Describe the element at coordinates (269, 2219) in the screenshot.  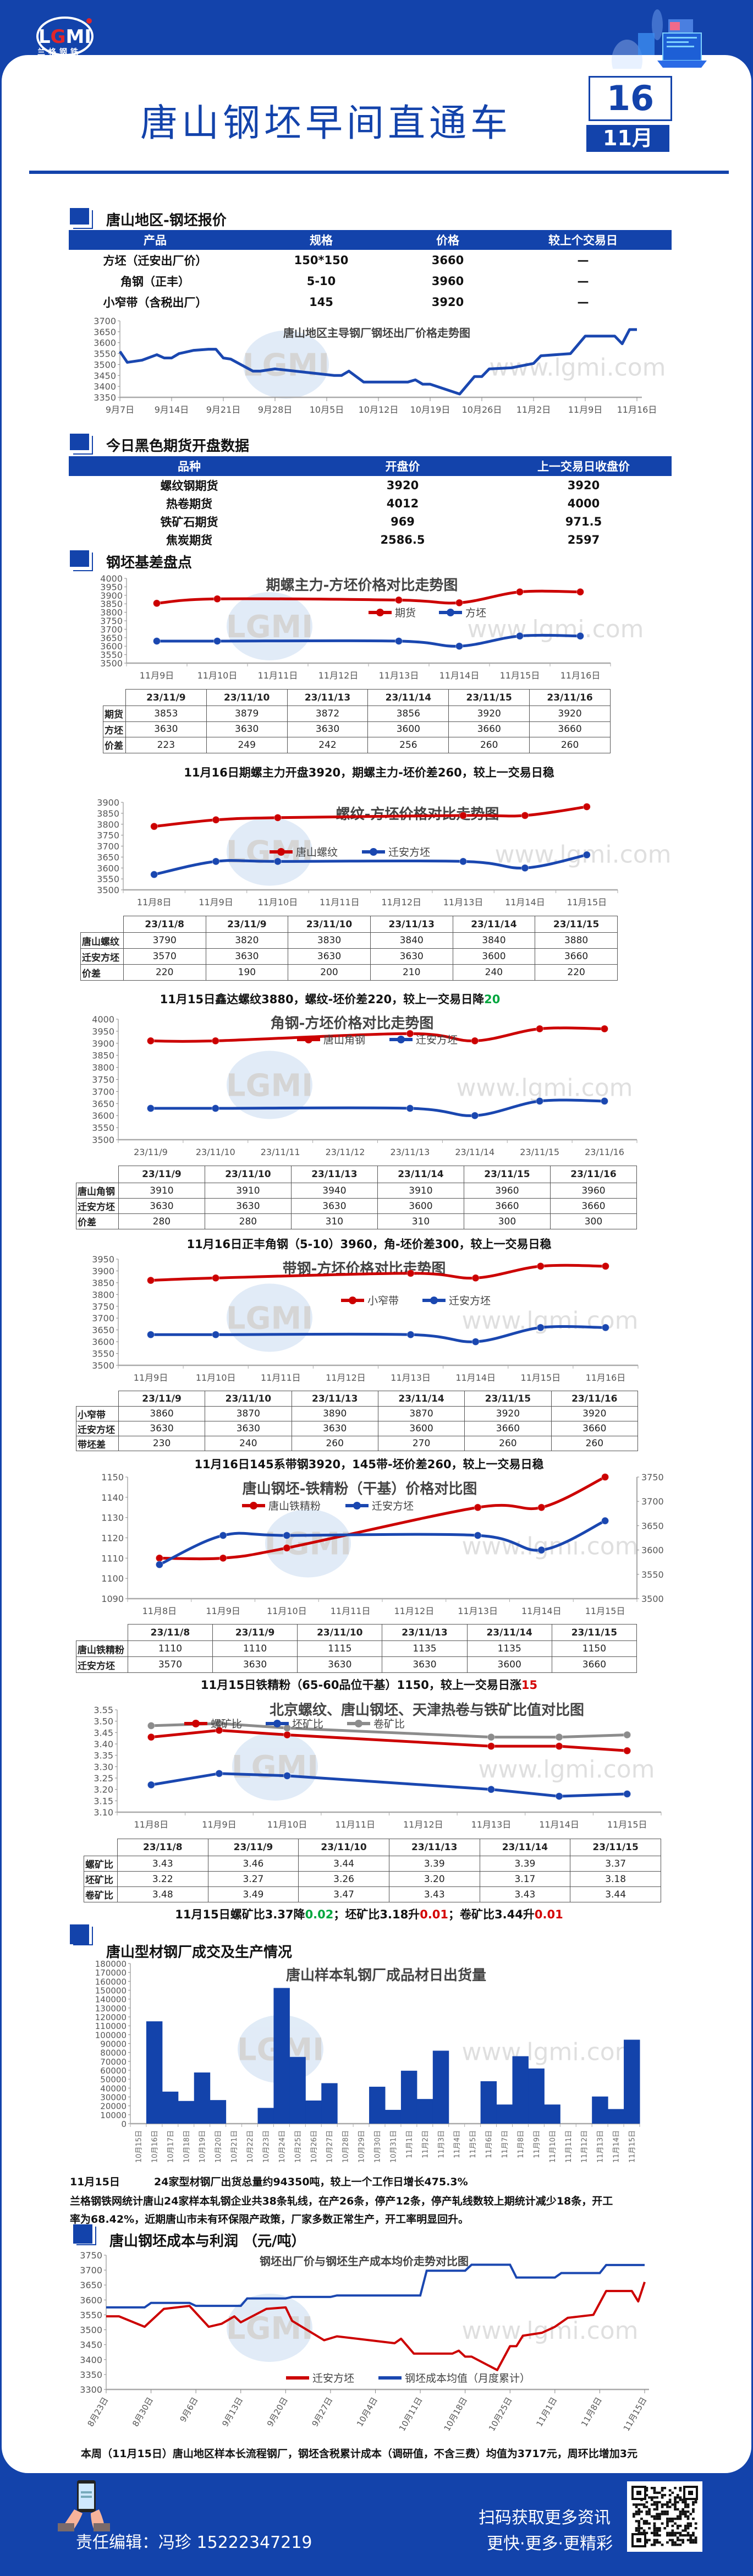
I see `production-paragraph-line2: 率为68.42%，近期唐山市未有环保限产政策，厂家多数正常生产，开工率明显回升。` at that location.